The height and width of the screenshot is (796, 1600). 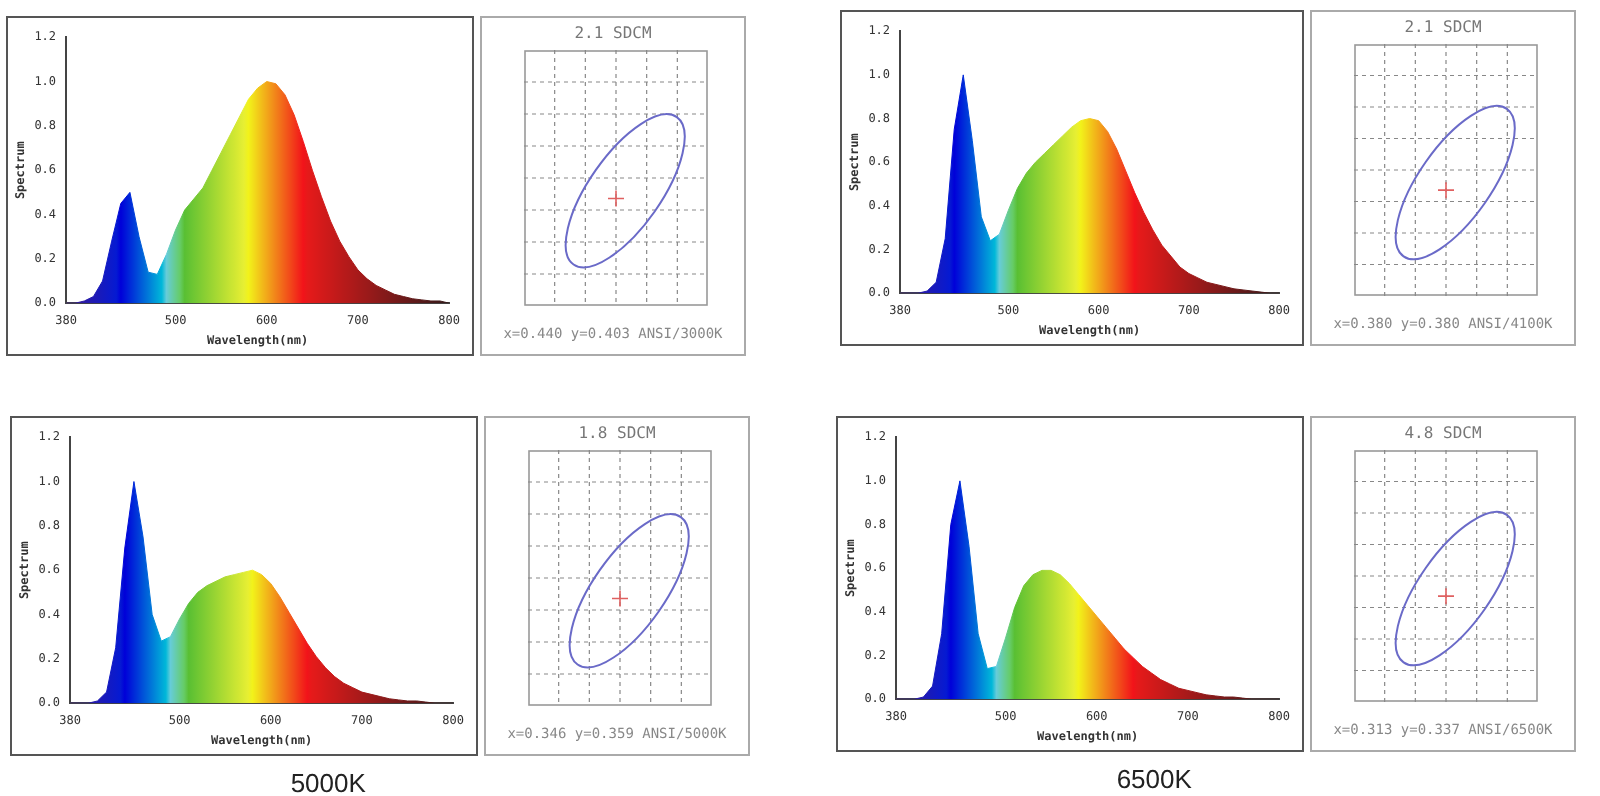 I want to click on text: 6500K, so click(x=1154, y=779).